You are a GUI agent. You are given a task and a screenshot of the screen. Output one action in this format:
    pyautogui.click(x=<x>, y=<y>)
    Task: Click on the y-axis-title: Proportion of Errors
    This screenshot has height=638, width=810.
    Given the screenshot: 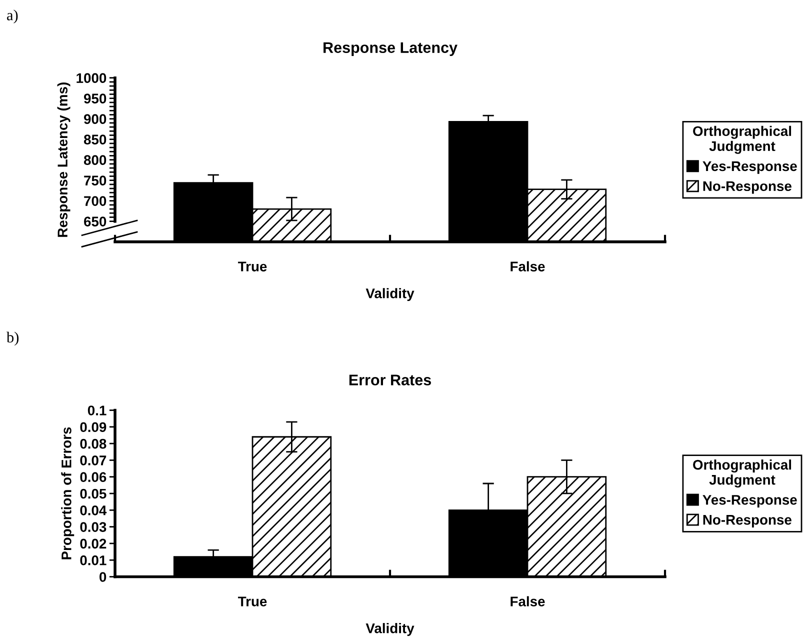 What is the action you would take?
    pyautogui.click(x=67, y=493)
    